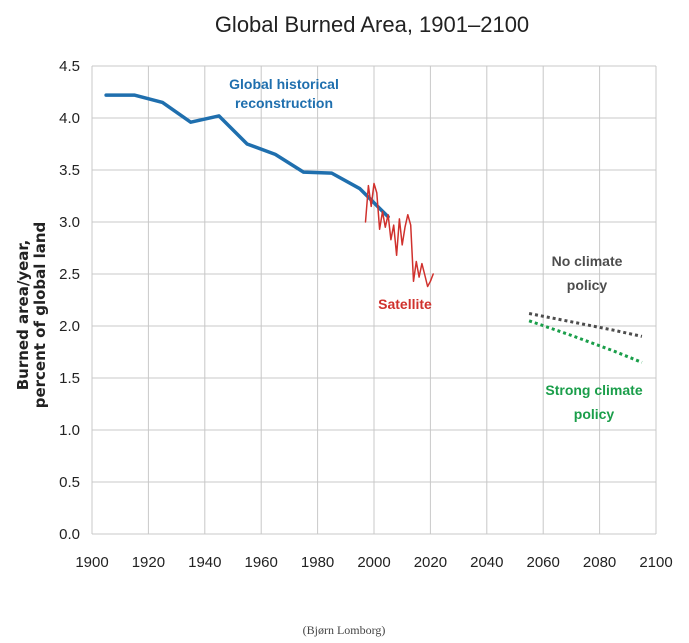  Describe the element at coordinates (69, 482) in the screenshot. I see `y-tick-label: 0.5` at that location.